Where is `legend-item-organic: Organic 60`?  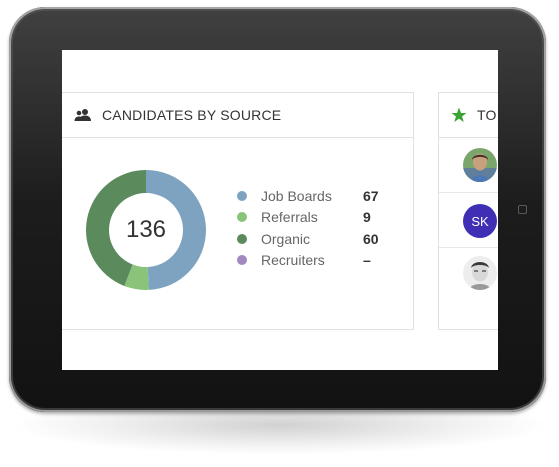
legend-item-organic: Organic 60 is located at coordinates (317, 239).